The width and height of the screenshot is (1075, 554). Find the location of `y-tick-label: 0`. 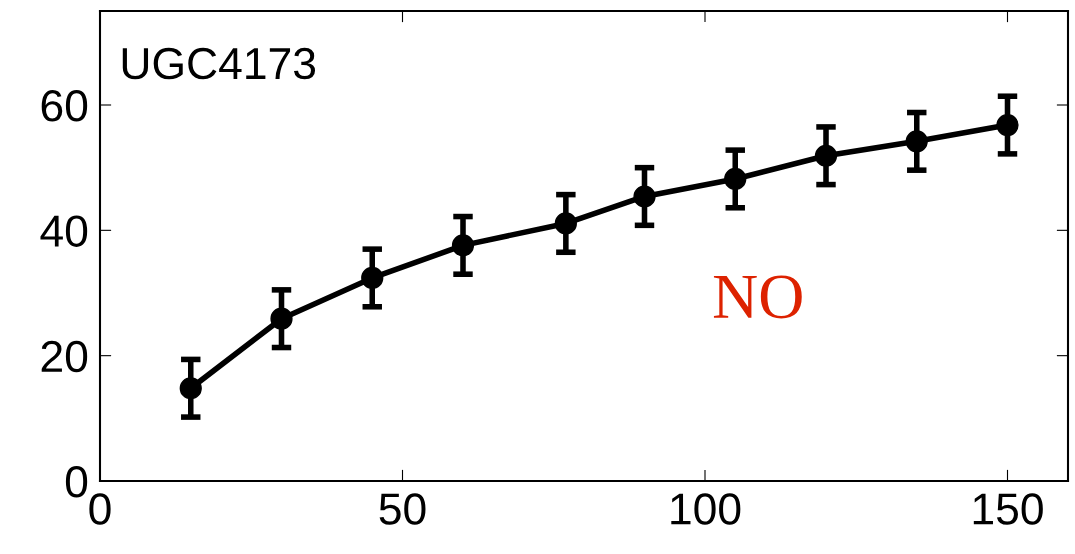

y-tick-label: 0 is located at coordinates (76, 482).